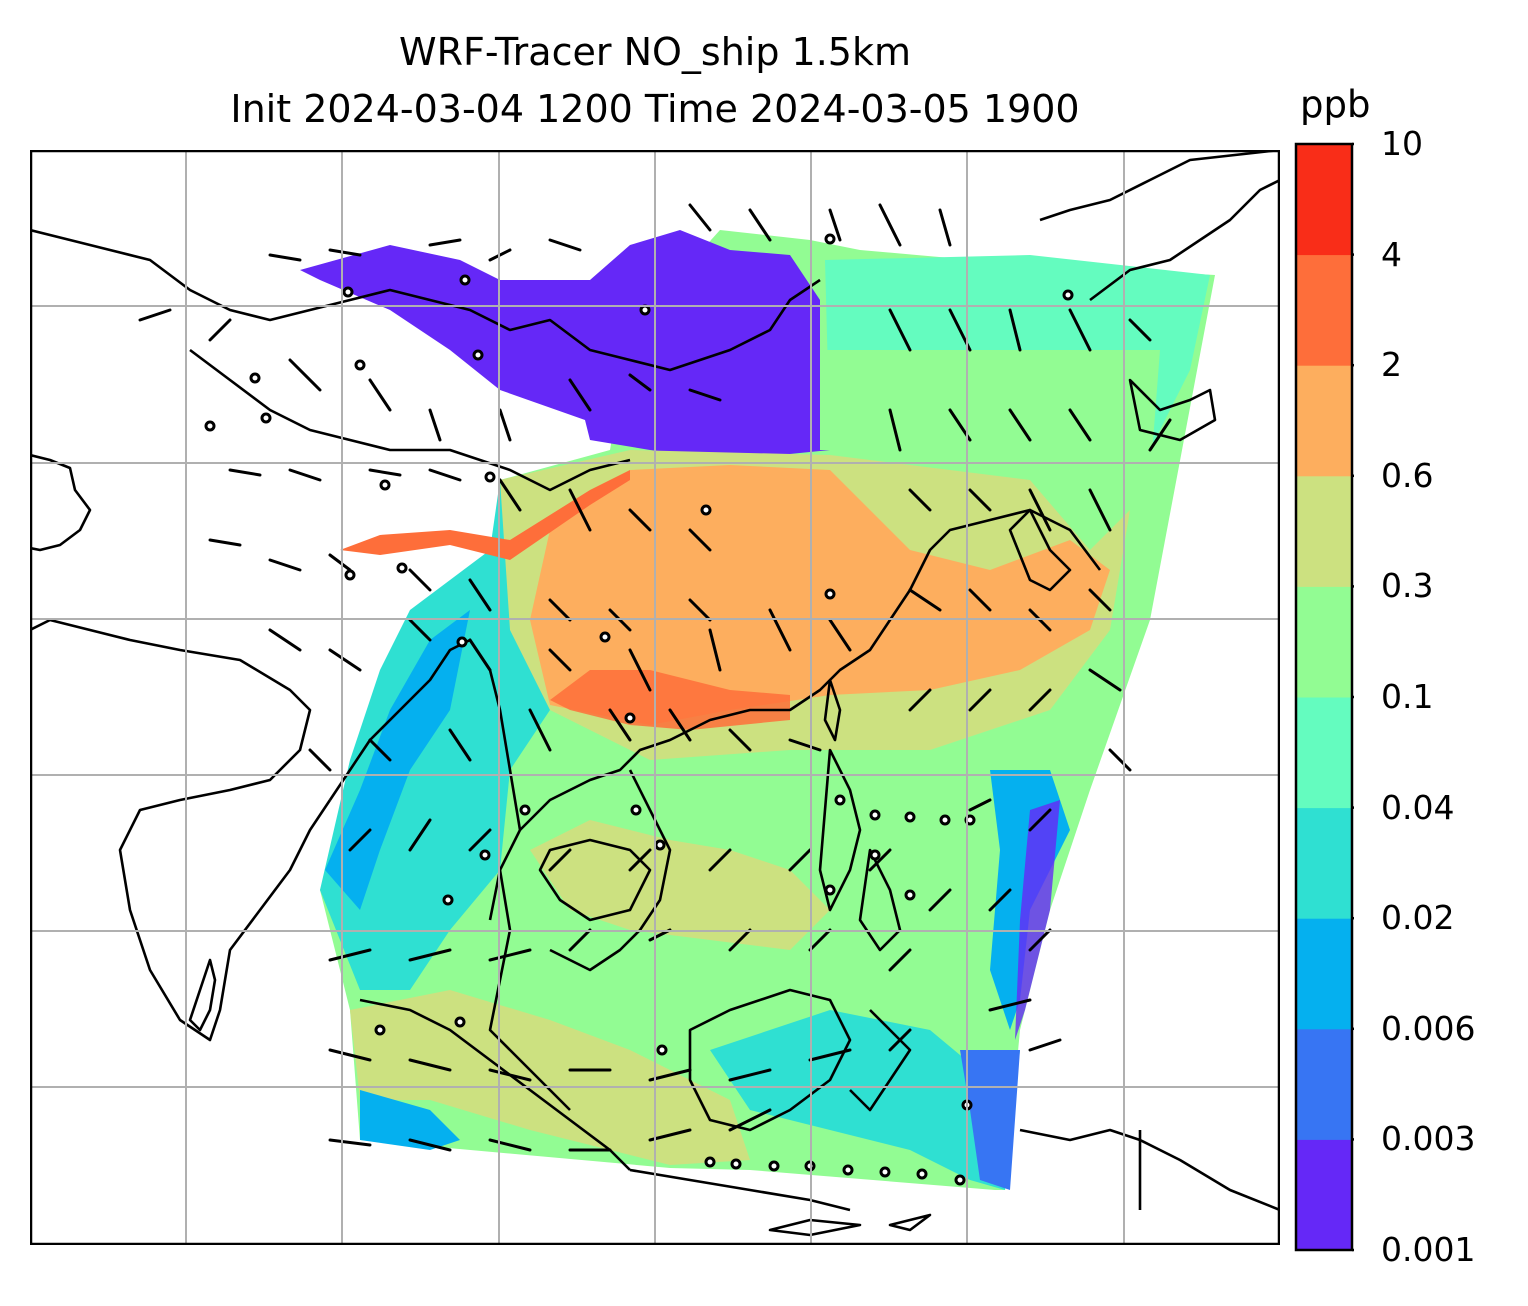 The width and height of the screenshot is (1528, 1306). Describe the element at coordinates (1172, 410) in the screenshot. I see `coast-japan-south` at that location.